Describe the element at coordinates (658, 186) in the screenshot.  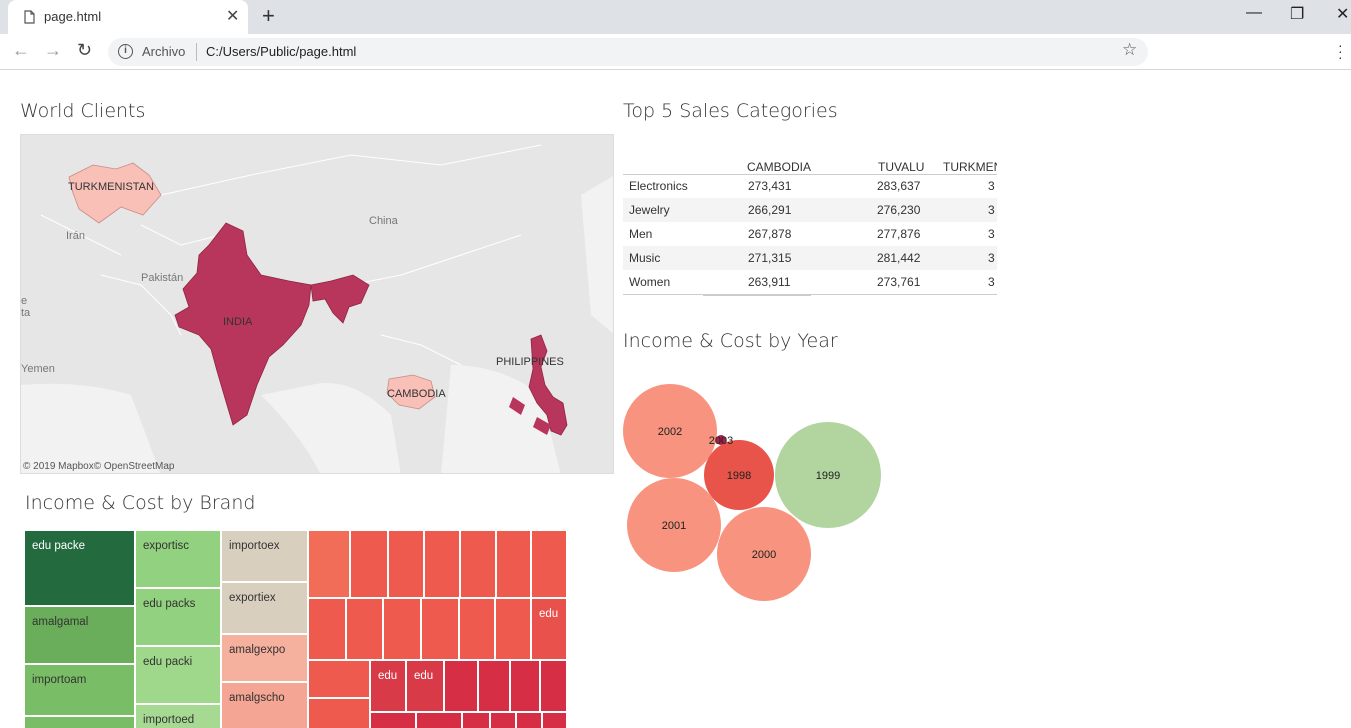
I see `row-label: Electronics` at that location.